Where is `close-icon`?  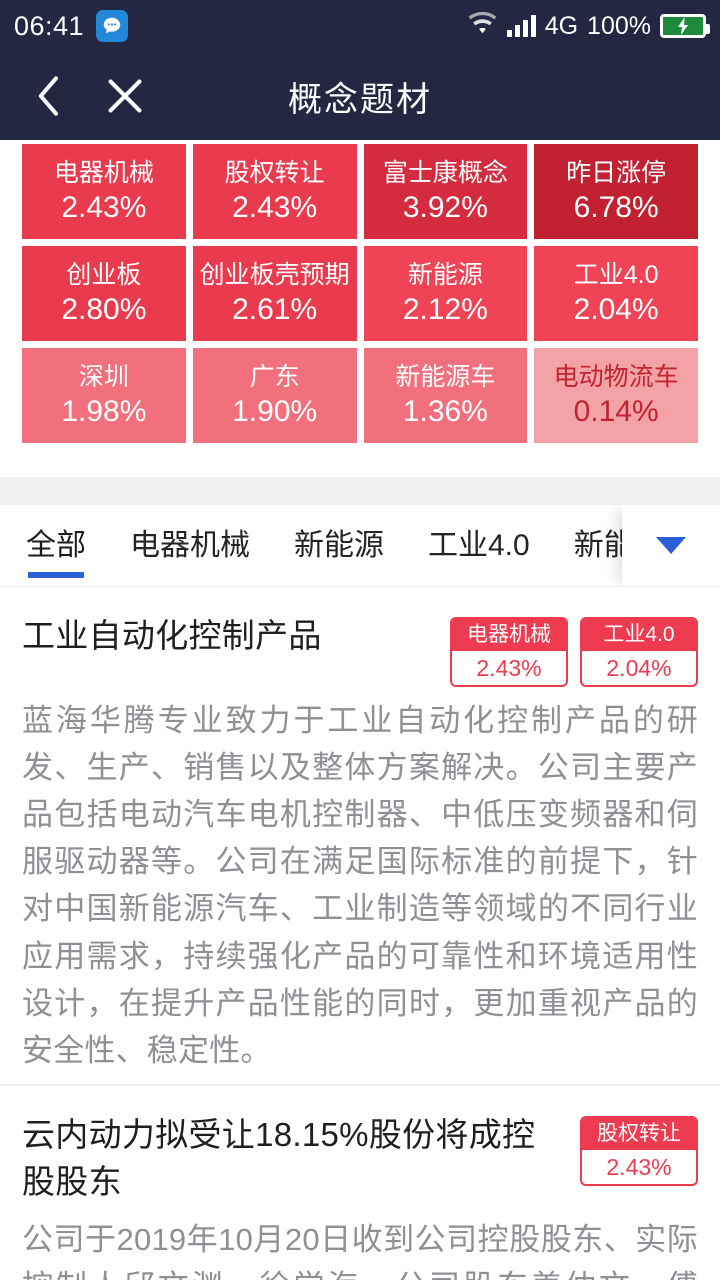
close-icon is located at coordinates (125, 96).